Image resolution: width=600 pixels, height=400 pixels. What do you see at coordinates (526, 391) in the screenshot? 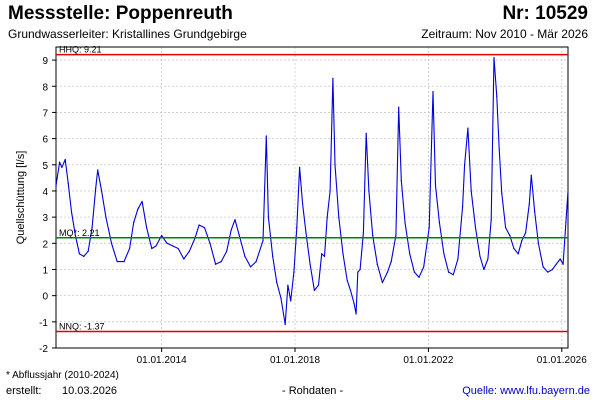
I see `source-link: Quelle: www.lfu.bayern.de` at bounding box center [526, 391].